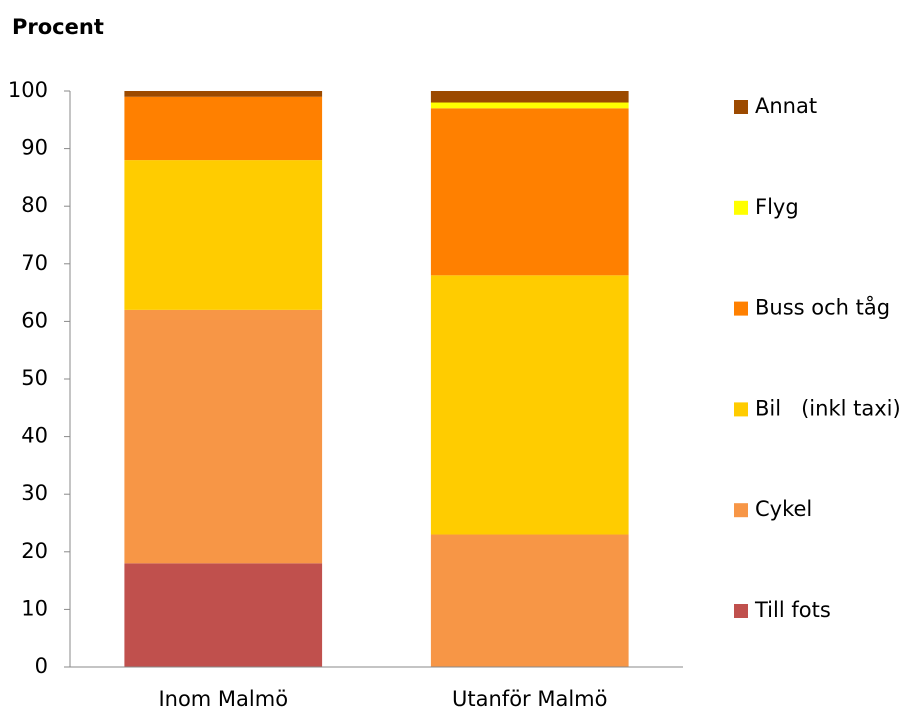 The width and height of the screenshot is (903, 713). I want to click on y-tick-label: 80, so click(34, 205).